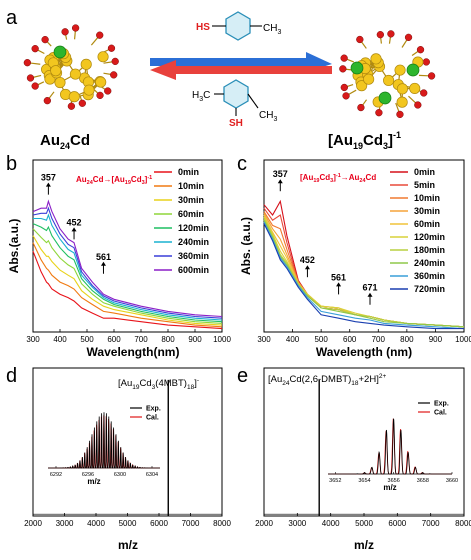 This screenshot has height=560, width=471. I want to click on x-tick-label: 8000, so click(222, 523).